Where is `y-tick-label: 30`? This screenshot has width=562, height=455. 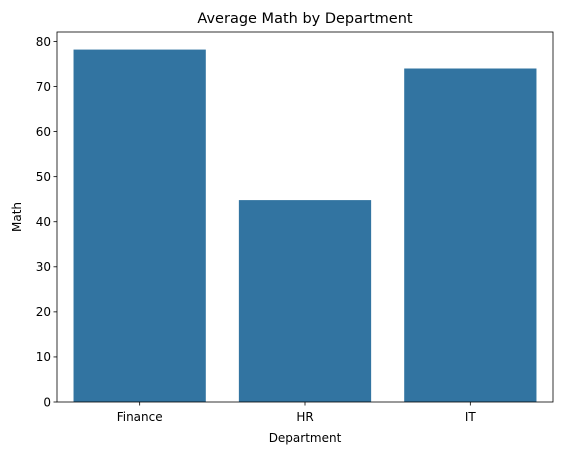 y-tick-label: 30 is located at coordinates (43, 267).